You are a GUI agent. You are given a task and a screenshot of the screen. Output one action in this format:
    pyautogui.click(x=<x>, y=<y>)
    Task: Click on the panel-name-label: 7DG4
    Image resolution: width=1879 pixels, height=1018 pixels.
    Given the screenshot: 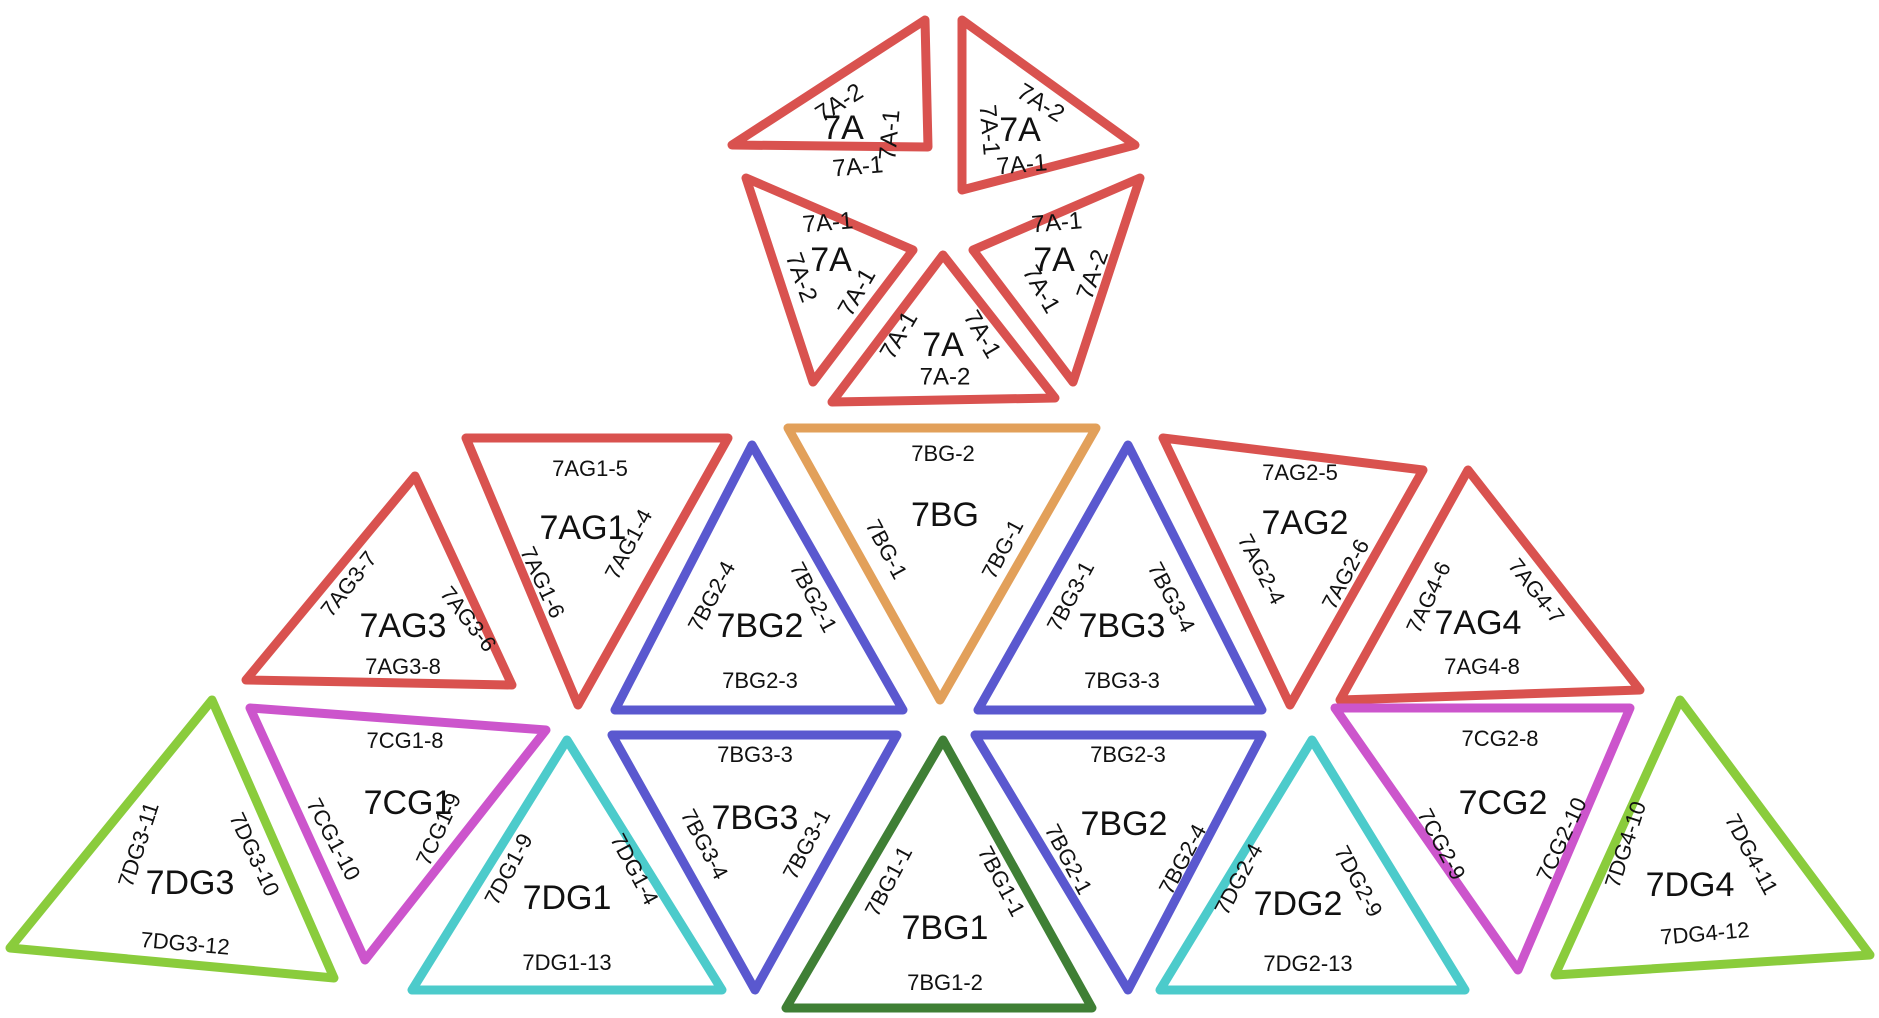 What is the action you would take?
    pyautogui.click(x=1690, y=885)
    